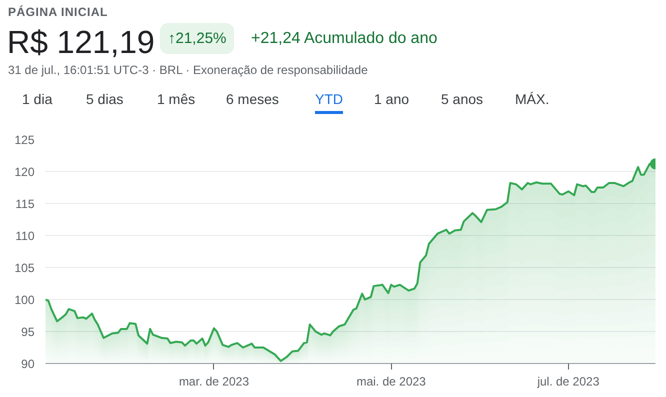  I want to click on x-tick-label: mai. de 2023, so click(391, 381).